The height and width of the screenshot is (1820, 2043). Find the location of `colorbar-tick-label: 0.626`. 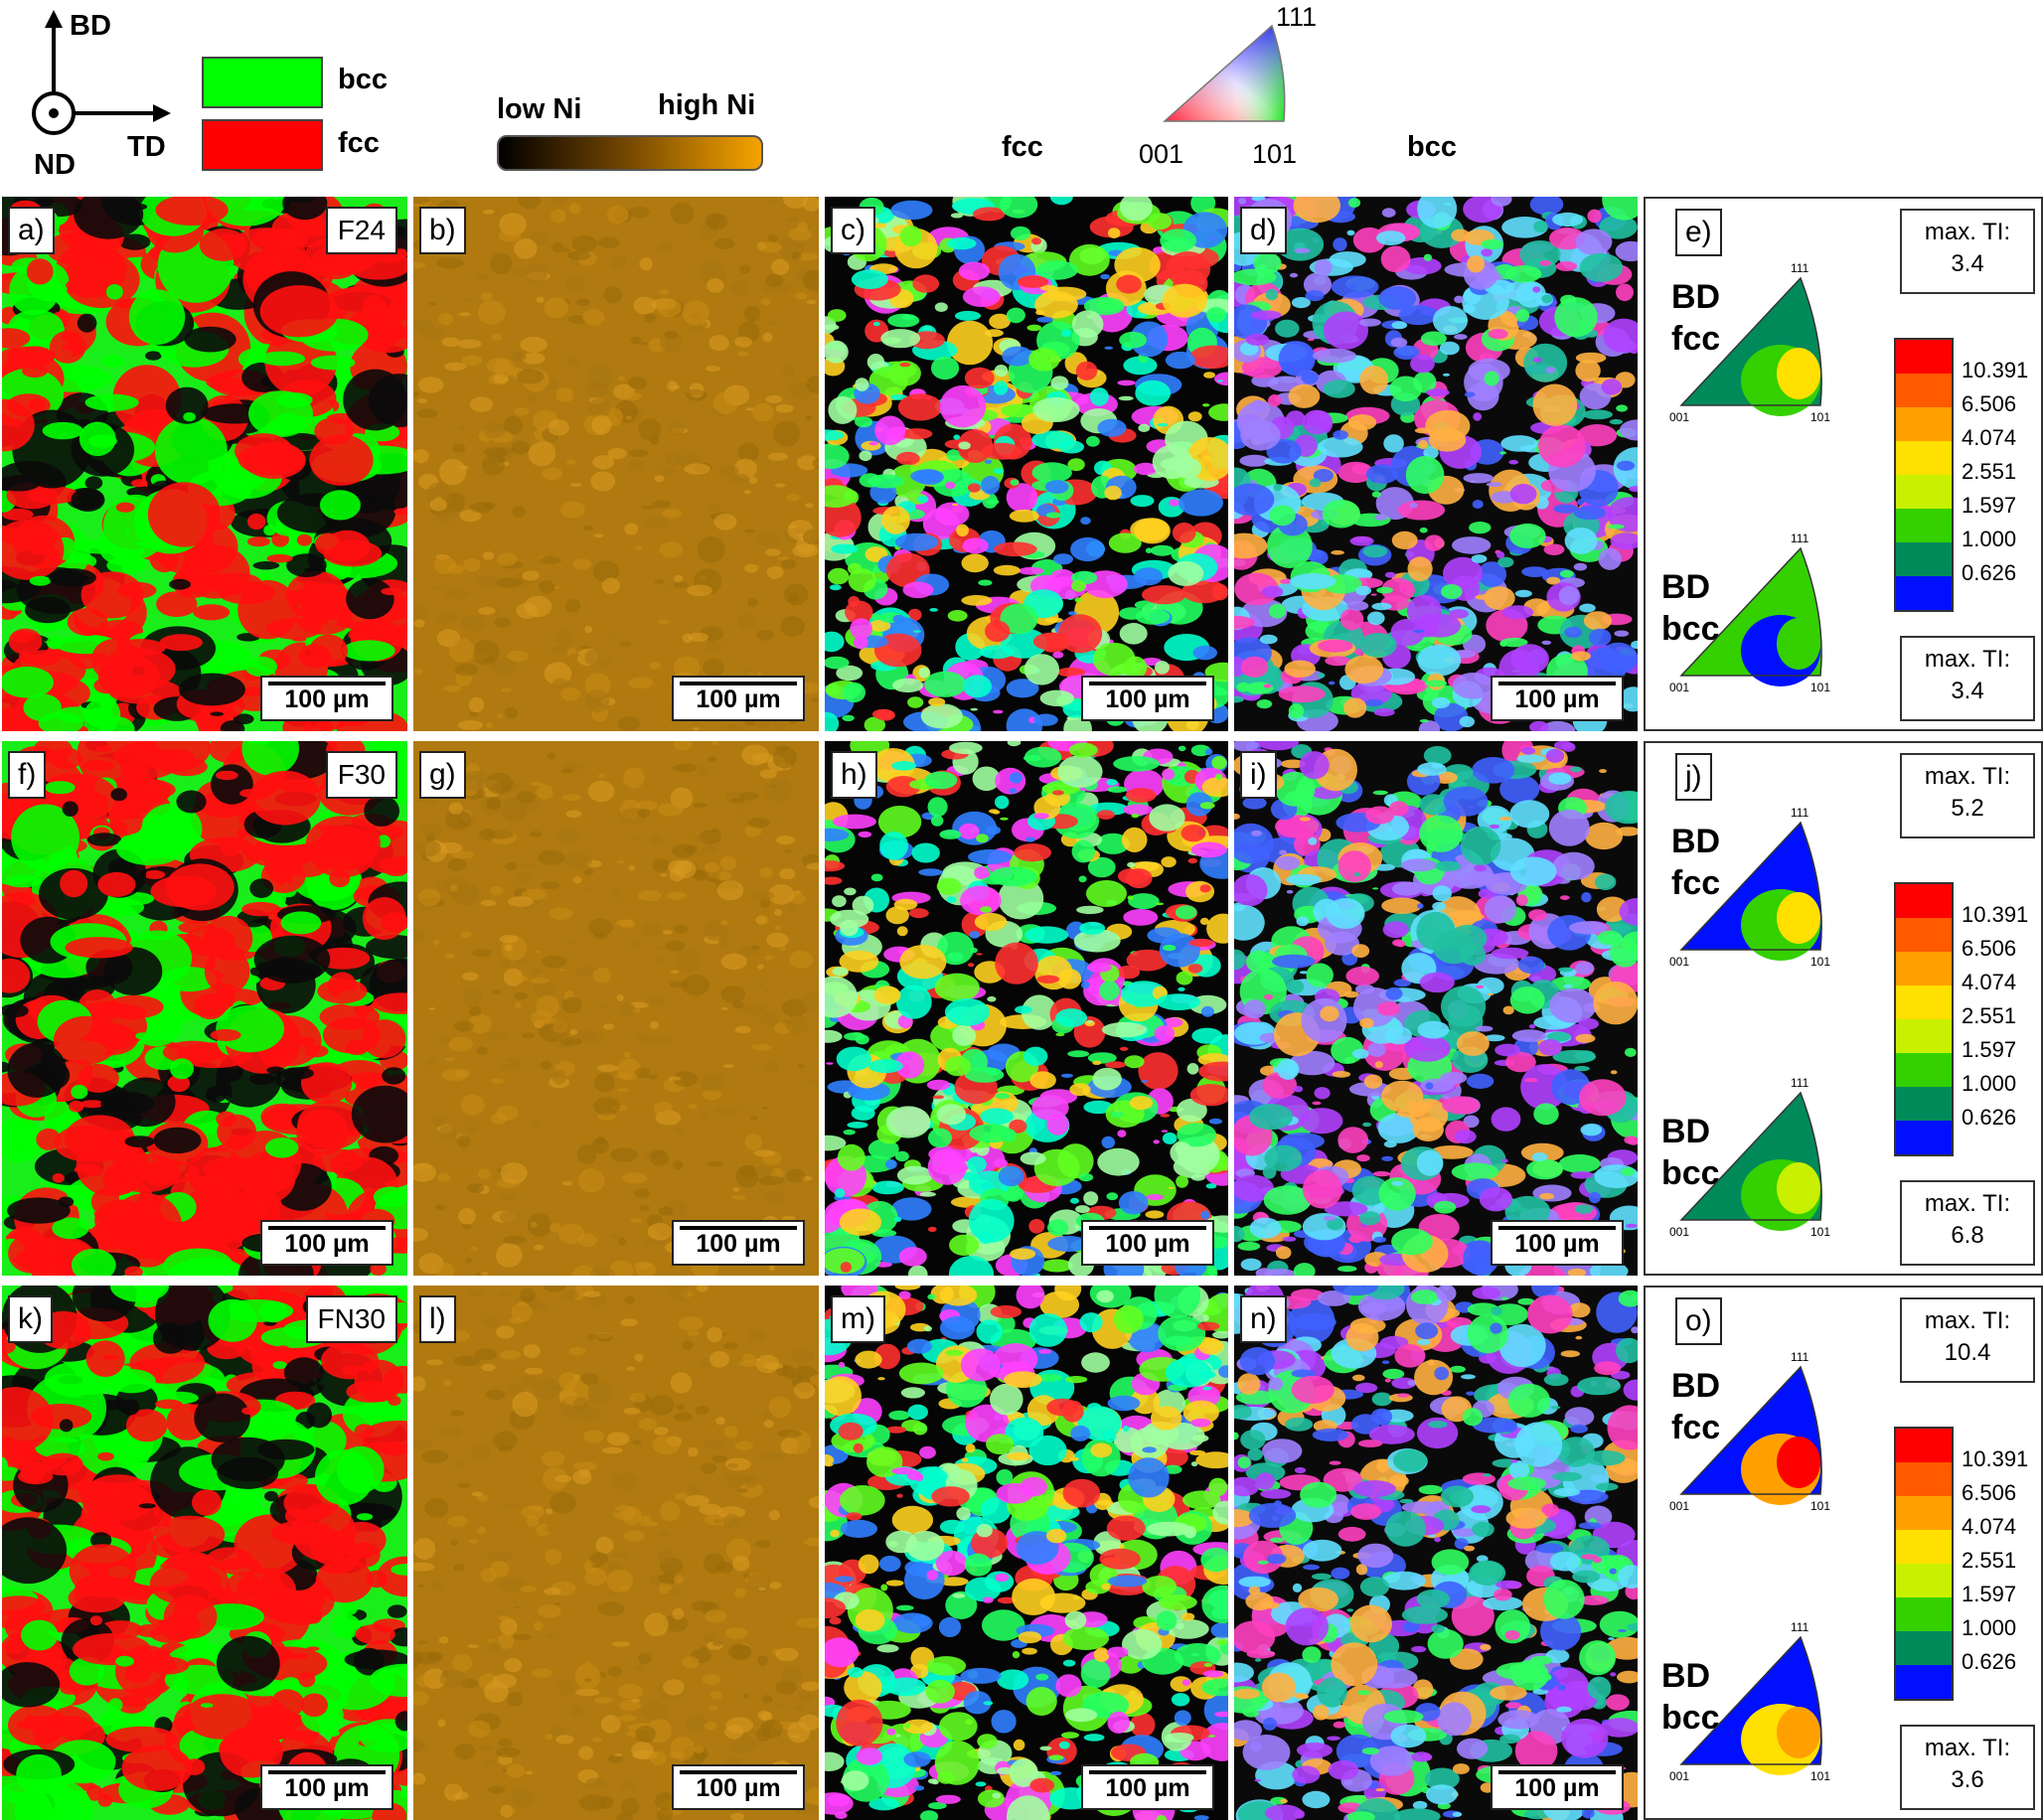

colorbar-tick-label: 0.626 is located at coordinates (1989, 1117).